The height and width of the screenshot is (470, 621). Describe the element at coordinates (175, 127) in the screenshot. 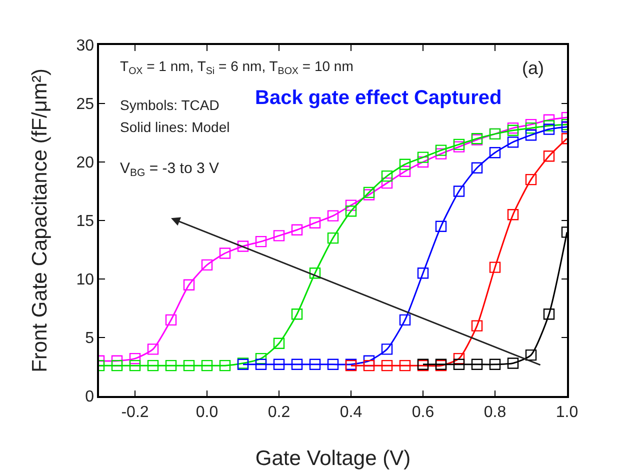

I see `annotation: Solid lines: Model` at that location.